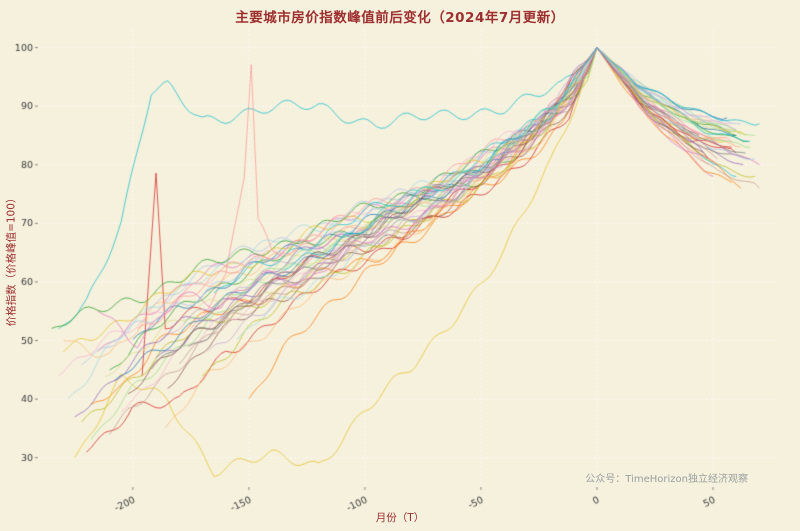  Describe the element at coordinates (400, 18) in the screenshot. I see `chart-title: 主要城市房价指数峰值前后变化（2024年7月更新）` at that location.